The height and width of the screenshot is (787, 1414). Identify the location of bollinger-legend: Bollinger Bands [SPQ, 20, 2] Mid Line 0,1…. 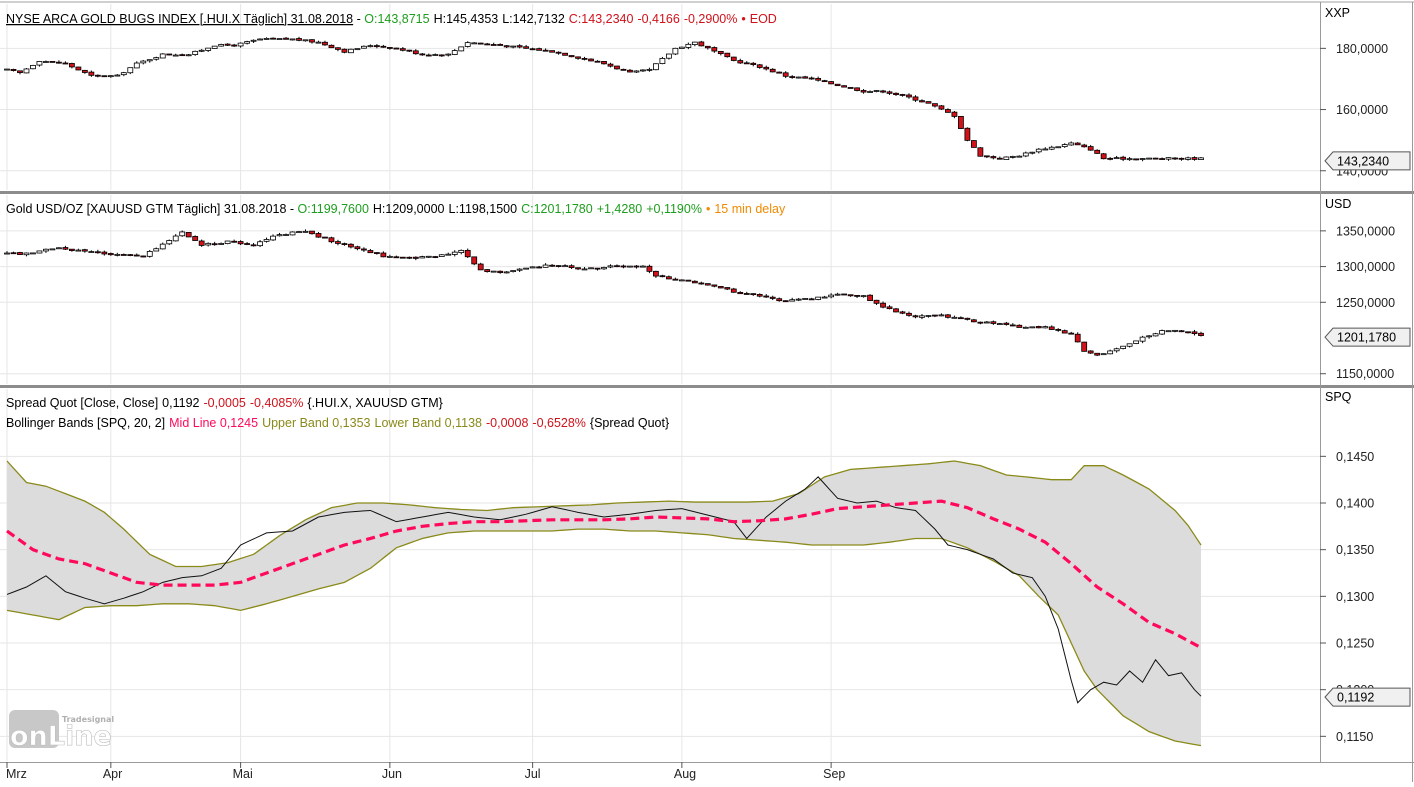
(337, 423).